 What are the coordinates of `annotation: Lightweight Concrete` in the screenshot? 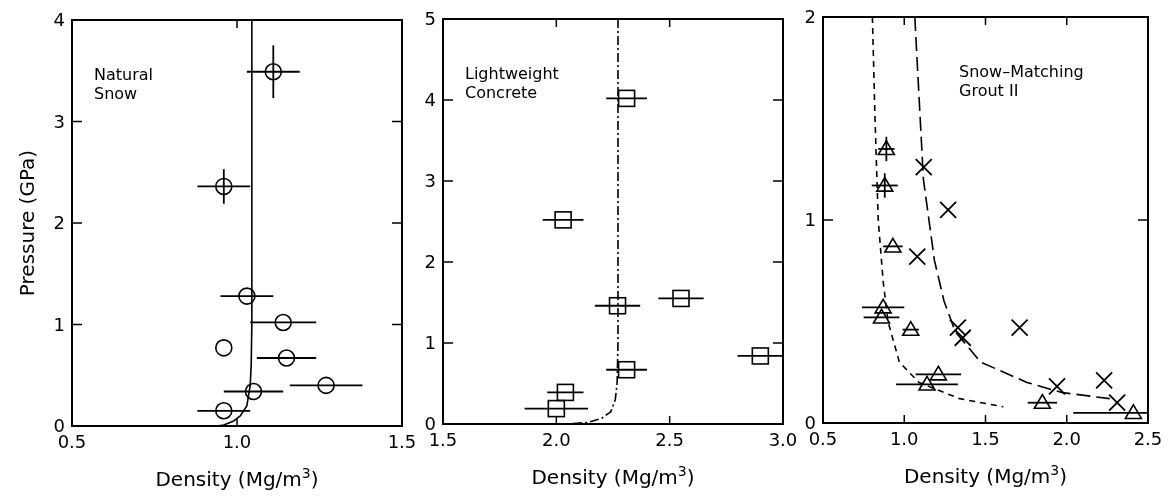 It's located at (512, 83).